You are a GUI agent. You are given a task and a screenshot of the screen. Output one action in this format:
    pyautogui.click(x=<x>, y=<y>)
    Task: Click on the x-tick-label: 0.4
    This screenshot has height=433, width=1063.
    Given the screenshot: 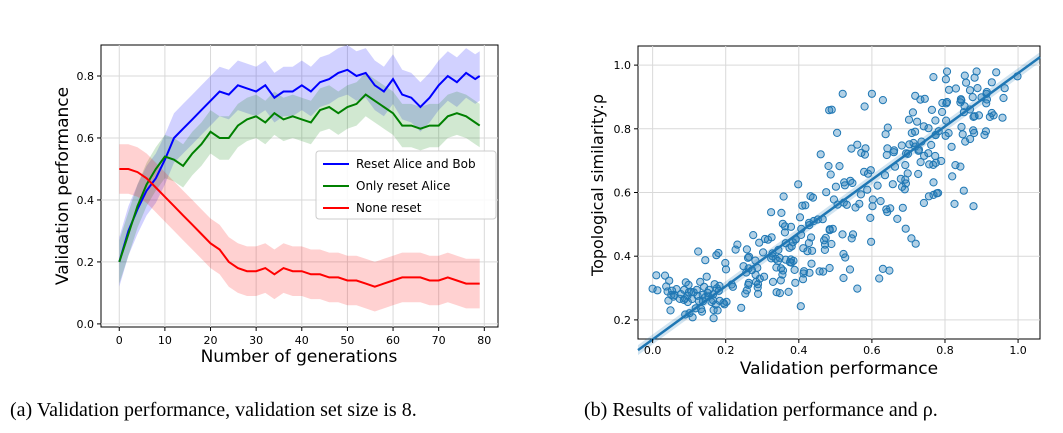 What is the action you would take?
    pyautogui.click(x=799, y=350)
    